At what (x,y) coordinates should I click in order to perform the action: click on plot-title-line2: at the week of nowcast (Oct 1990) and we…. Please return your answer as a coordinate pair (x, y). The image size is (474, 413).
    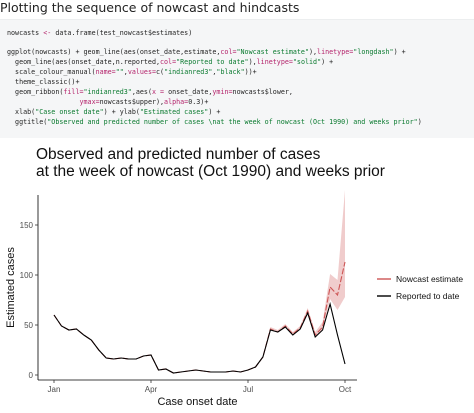
    Looking at the image, I should click on (210, 171).